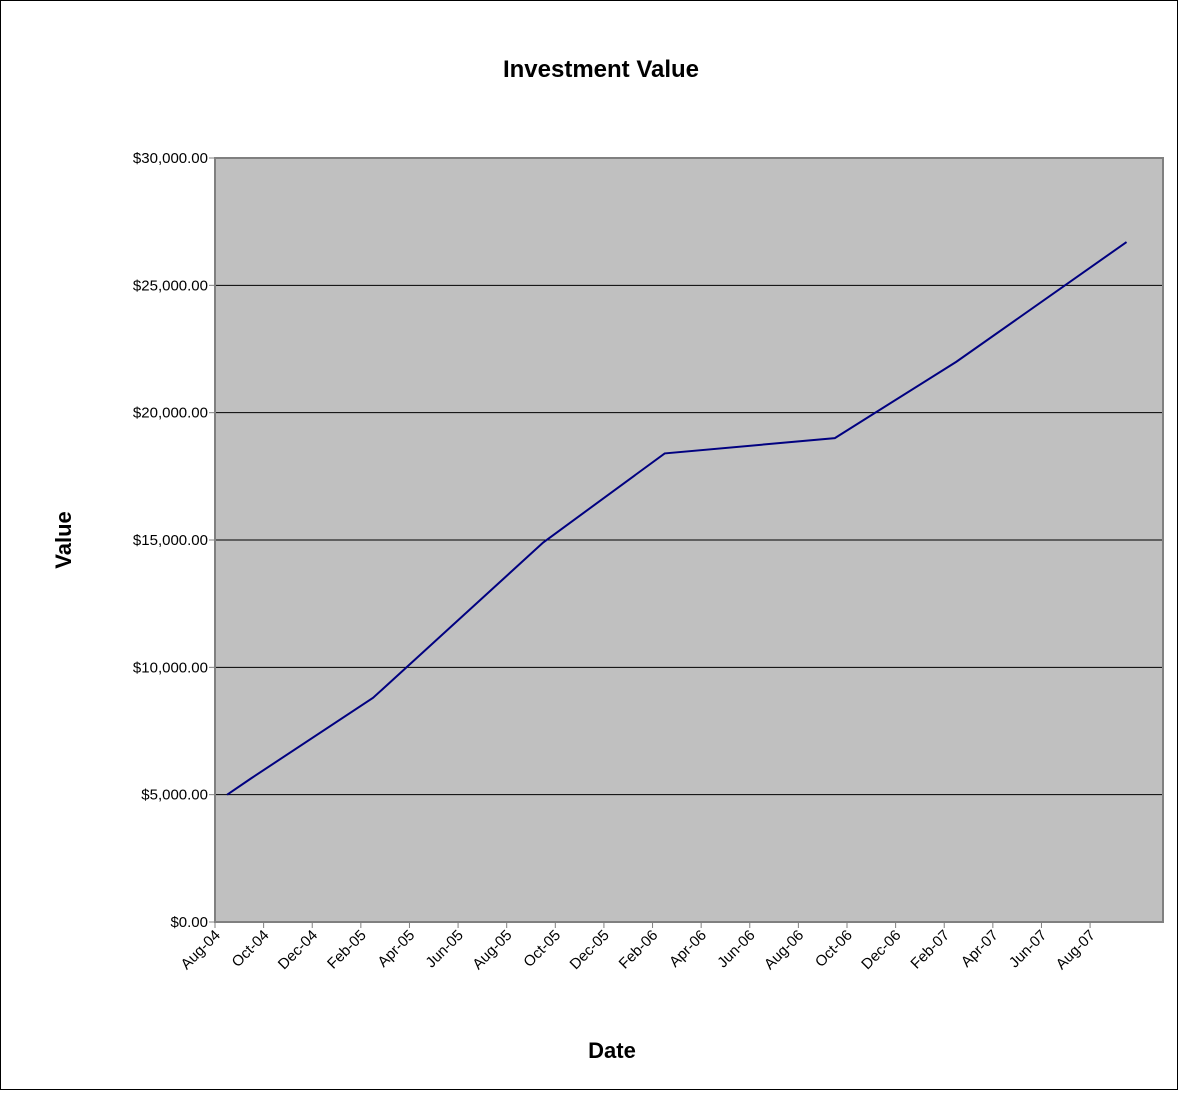 Image resolution: width=1179 pixels, height=1096 pixels. What do you see at coordinates (63, 539) in the screenshot?
I see `y-axis-title: Value` at bounding box center [63, 539].